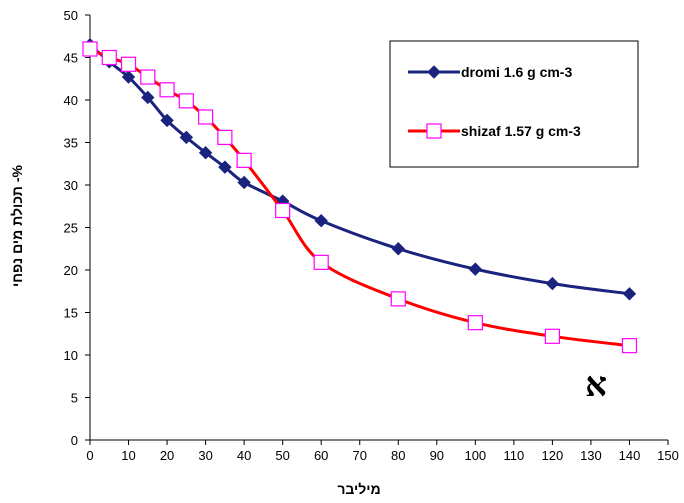  I want to click on x-tick-label: 50, so click(282, 455).